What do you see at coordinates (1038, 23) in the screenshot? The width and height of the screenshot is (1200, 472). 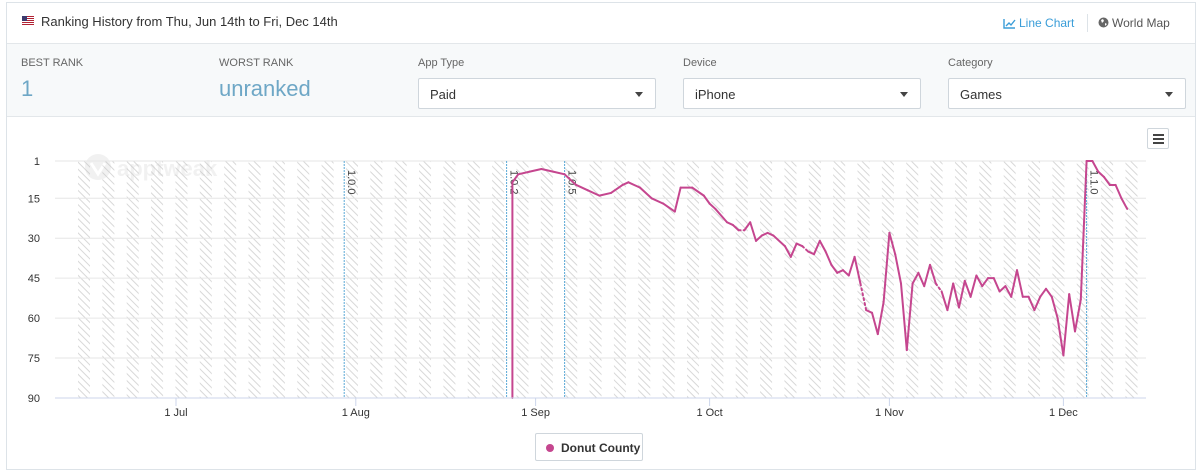 I see `line-chart-toggle: Line Chart` at bounding box center [1038, 23].